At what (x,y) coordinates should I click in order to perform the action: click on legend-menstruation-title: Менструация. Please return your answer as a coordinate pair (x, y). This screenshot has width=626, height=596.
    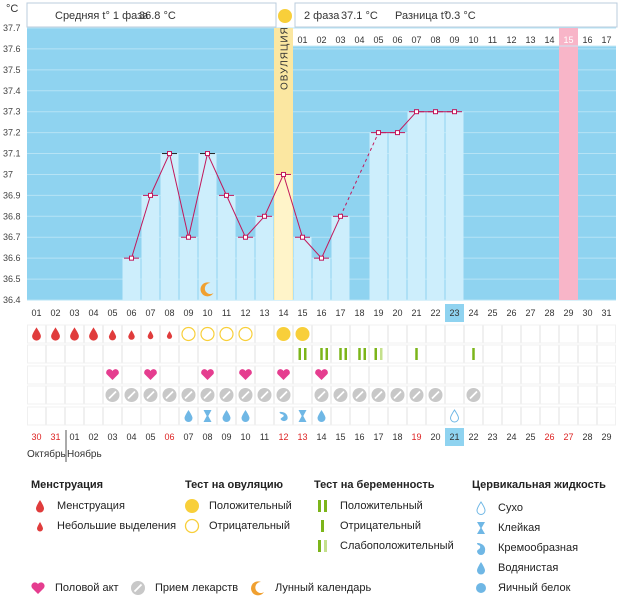
    Looking at the image, I should click on (67, 485).